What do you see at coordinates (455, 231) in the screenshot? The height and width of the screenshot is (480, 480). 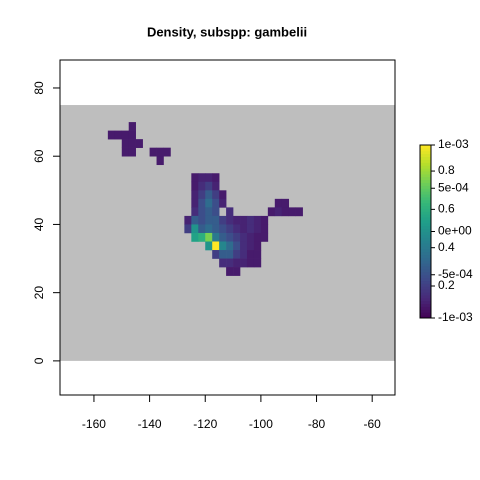 I see `colorbar-tick-label: 0e+00` at bounding box center [455, 231].